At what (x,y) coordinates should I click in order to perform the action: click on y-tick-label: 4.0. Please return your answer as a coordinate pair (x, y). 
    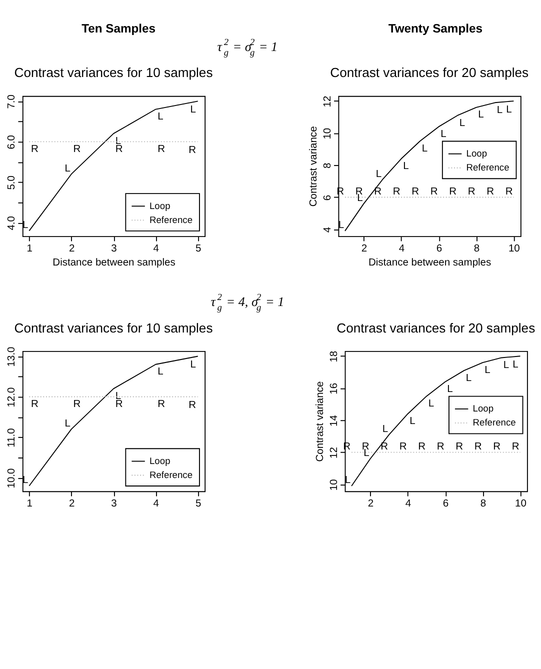
    Looking at the image, I should click on (12, 223).